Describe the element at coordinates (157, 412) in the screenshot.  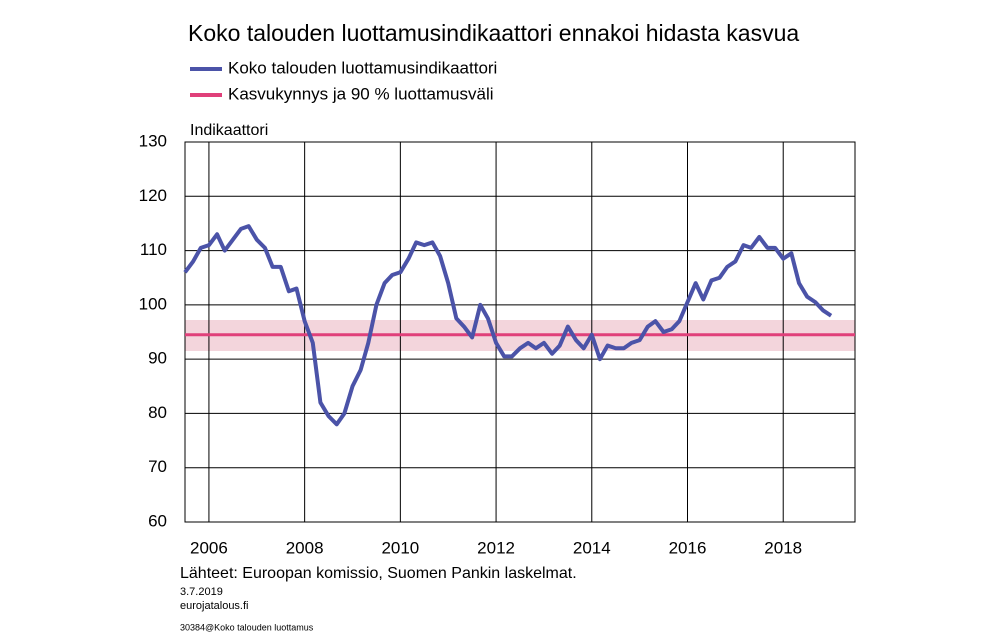
I see `y-tick-label: 80` at that location.